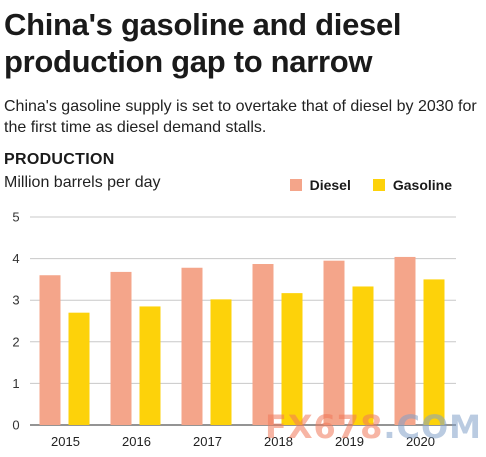 The image size is (486, 457). I want to click on x-tick-label-2019: 2019, so click(349, 441).